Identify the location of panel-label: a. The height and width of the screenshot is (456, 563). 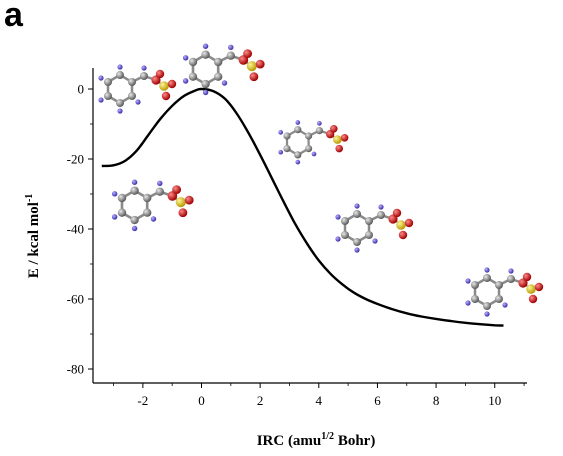
(13, 17).